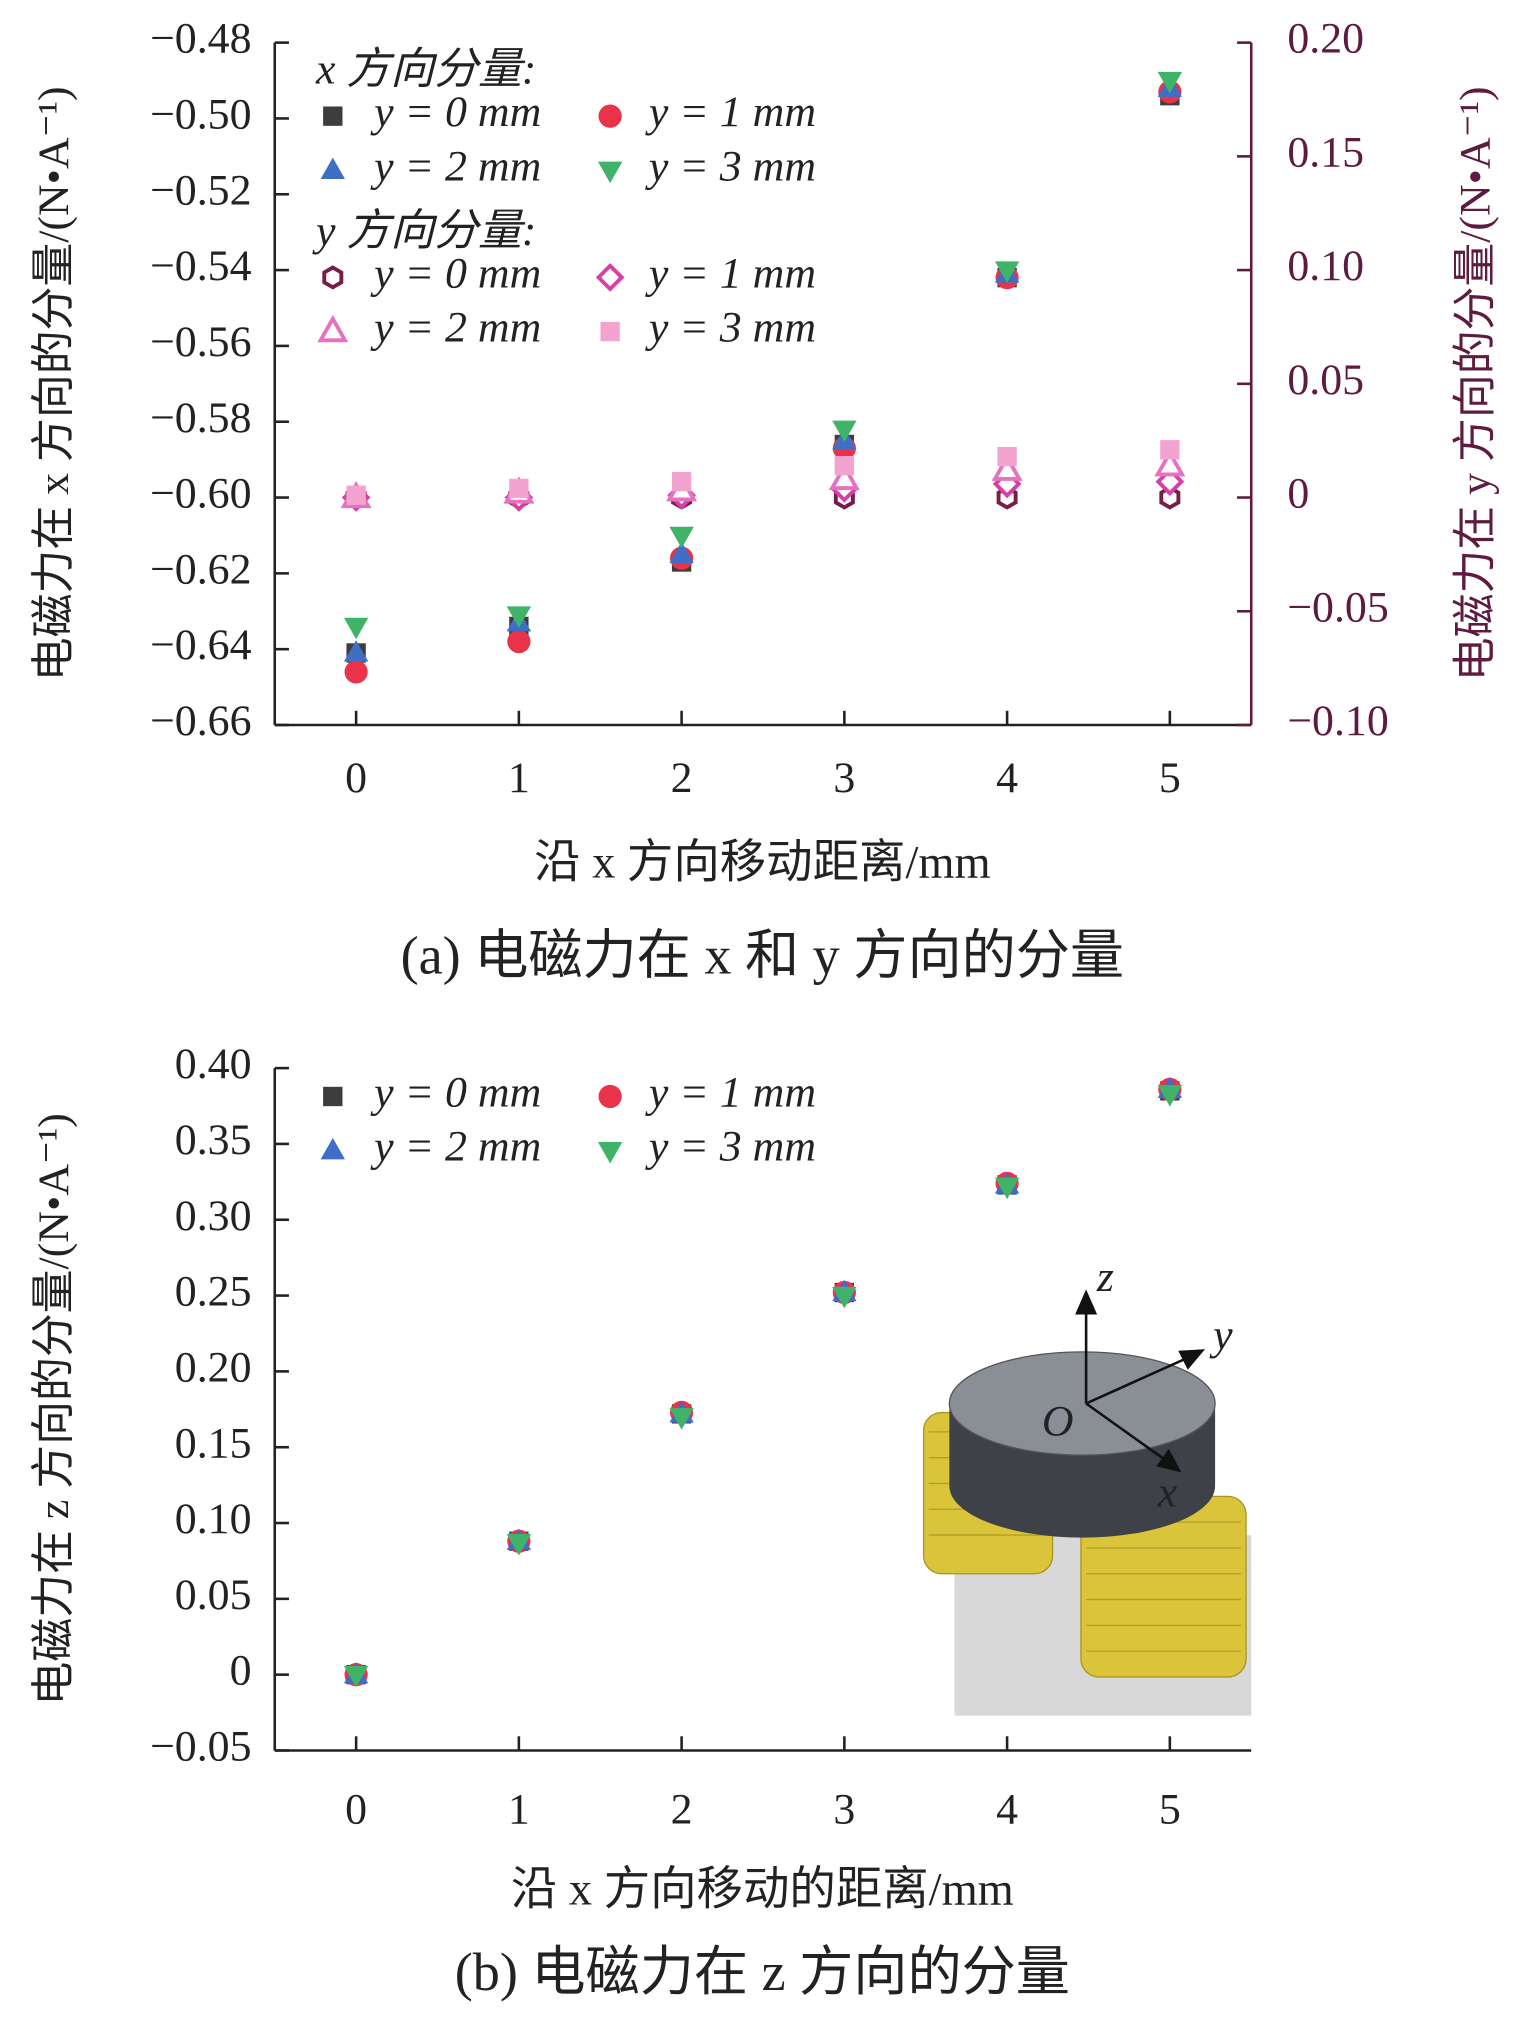 The width and height of the screenshot is (1535, 2044). What do you see at coordinates (213, 1443) in the screenshot?
I see `y-tick-label: 0.15` at bounding box center [213, 1443].